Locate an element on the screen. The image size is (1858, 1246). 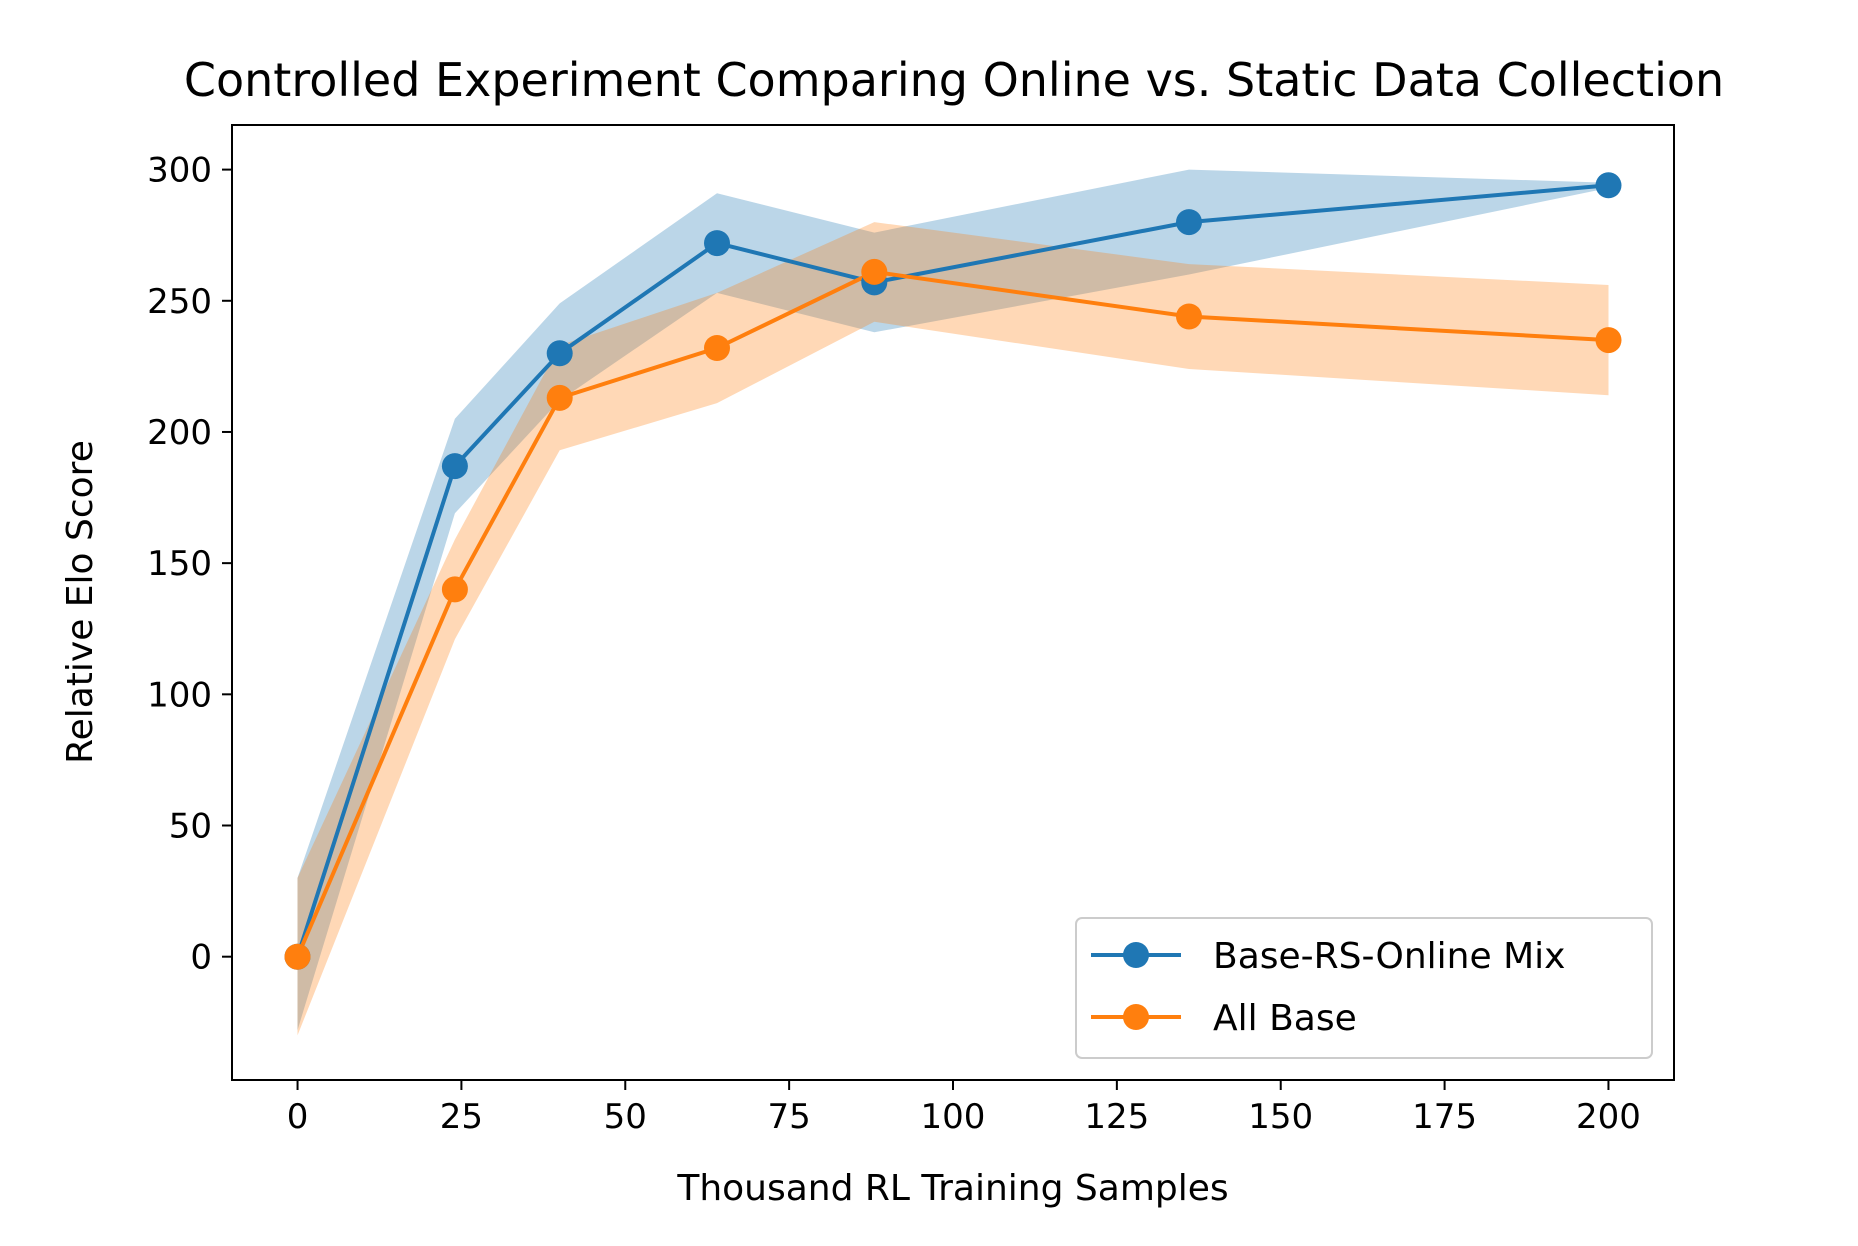
y-axis-title: Relative Elo Score is located at coordinates (80, 602).